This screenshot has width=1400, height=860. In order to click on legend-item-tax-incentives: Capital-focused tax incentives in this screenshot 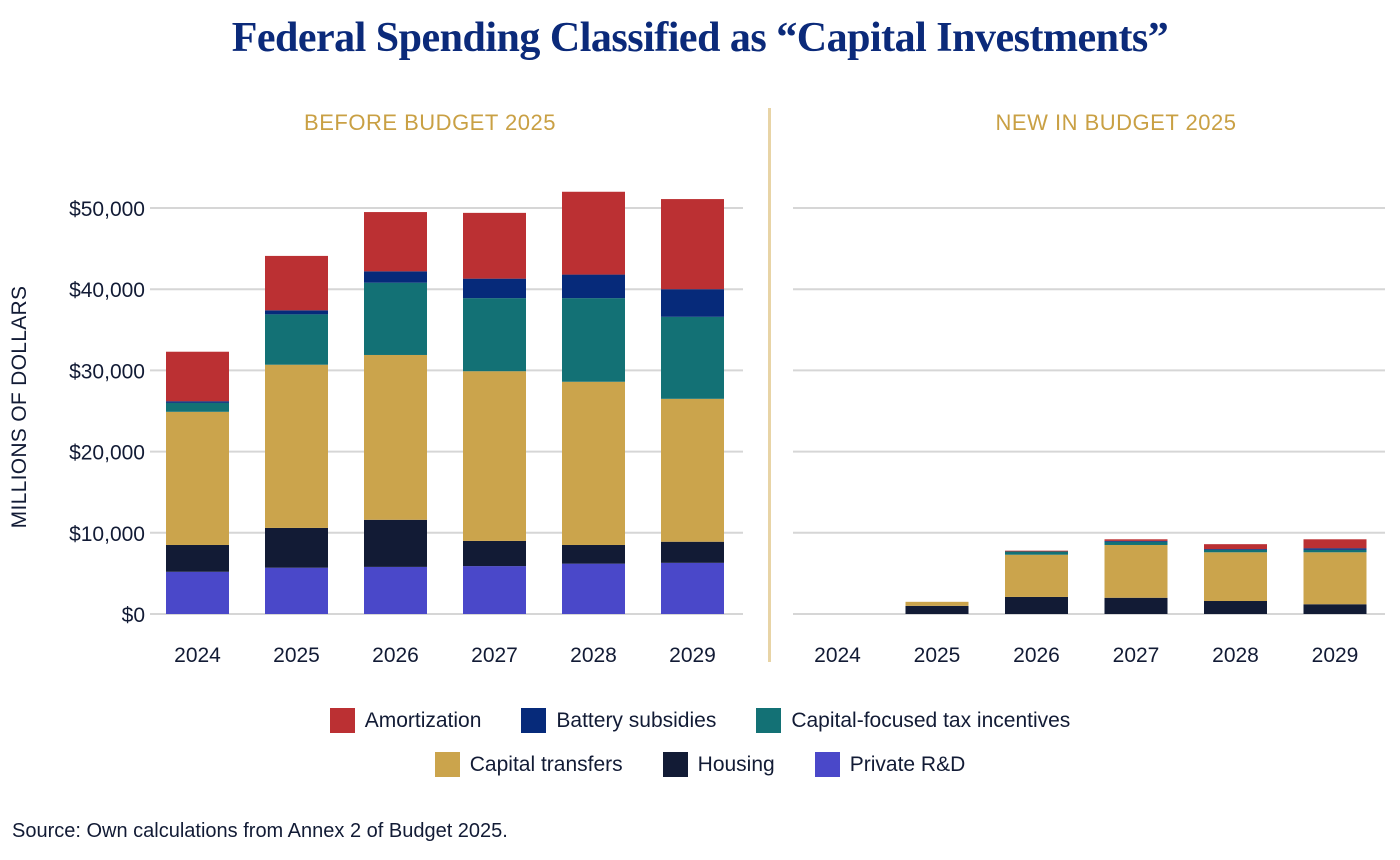, I will do `click(913, 720)`.